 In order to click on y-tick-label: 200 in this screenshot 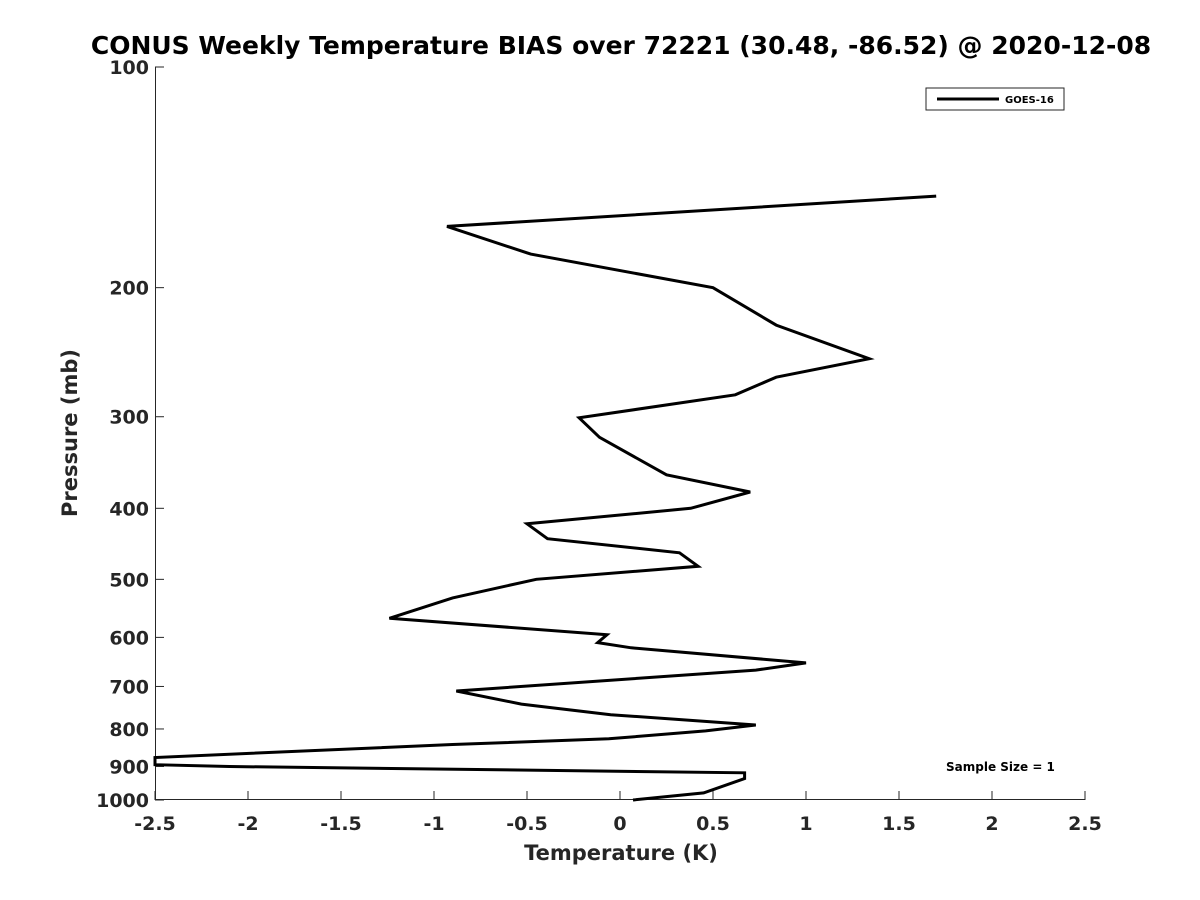, I will do `click(129, 289)`.